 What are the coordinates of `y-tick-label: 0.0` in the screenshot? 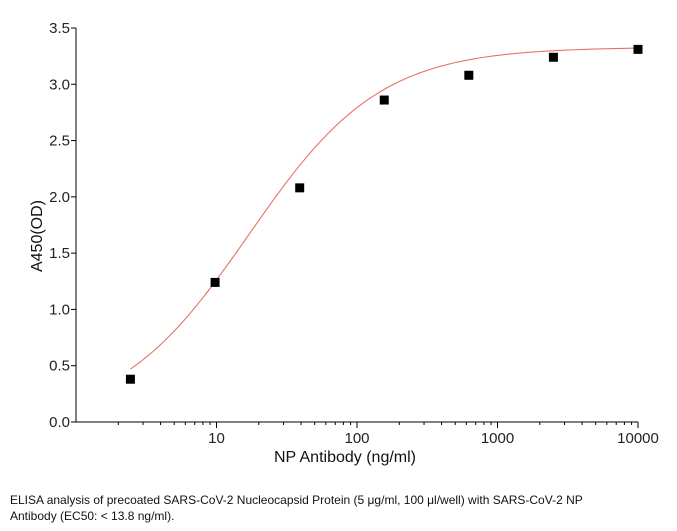 It's located at (59, 422).